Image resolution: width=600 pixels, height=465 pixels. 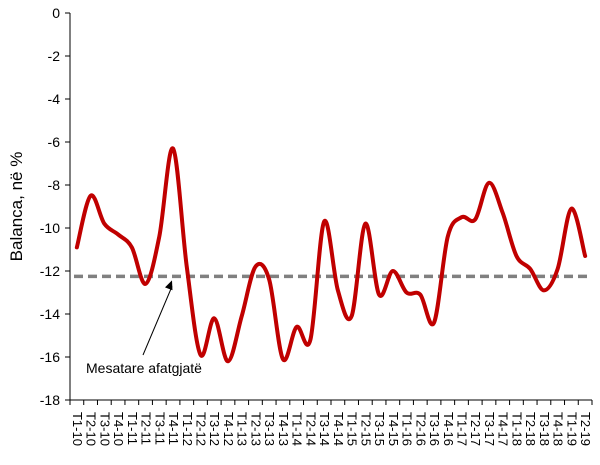 I want to click on x-tick-label: T3-12, so click(x=214, y=429).